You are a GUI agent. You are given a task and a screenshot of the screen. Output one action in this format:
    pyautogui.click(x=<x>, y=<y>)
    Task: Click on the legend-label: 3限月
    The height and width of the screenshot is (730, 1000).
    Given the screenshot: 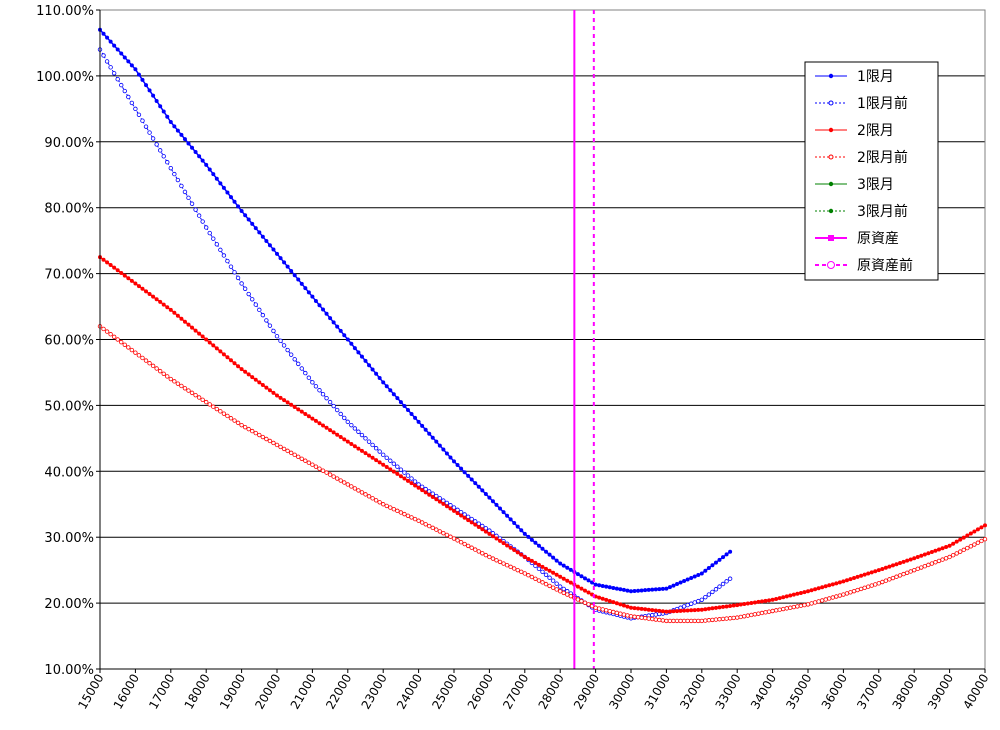 What is the action you would take?
    pyautogui.click(x=875, y=185)
    